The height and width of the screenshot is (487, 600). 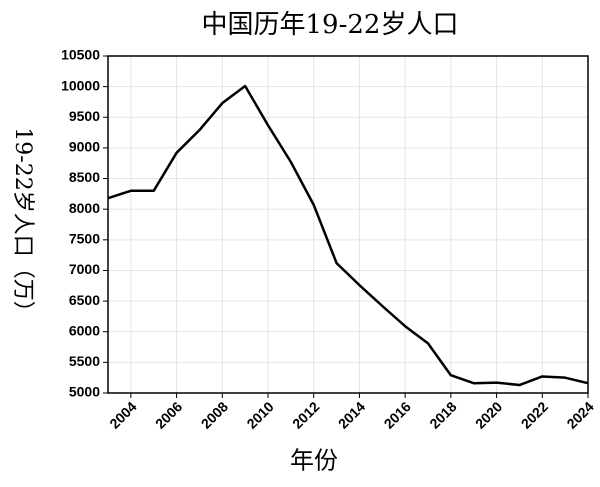 What do you see at coordinates (314, 461) in the screenshot?
I see `x-axis-label: 年份` at bounding box center [314, 461].